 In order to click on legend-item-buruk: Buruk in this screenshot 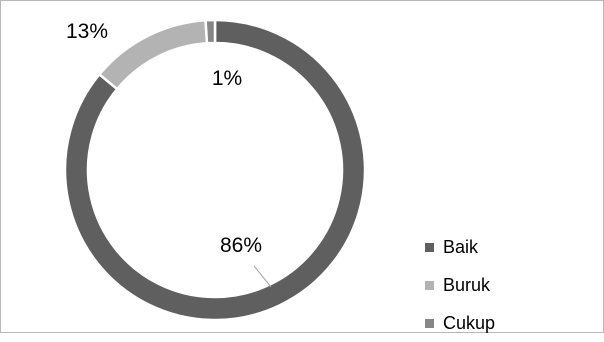, I will do `click(460, 285)`.